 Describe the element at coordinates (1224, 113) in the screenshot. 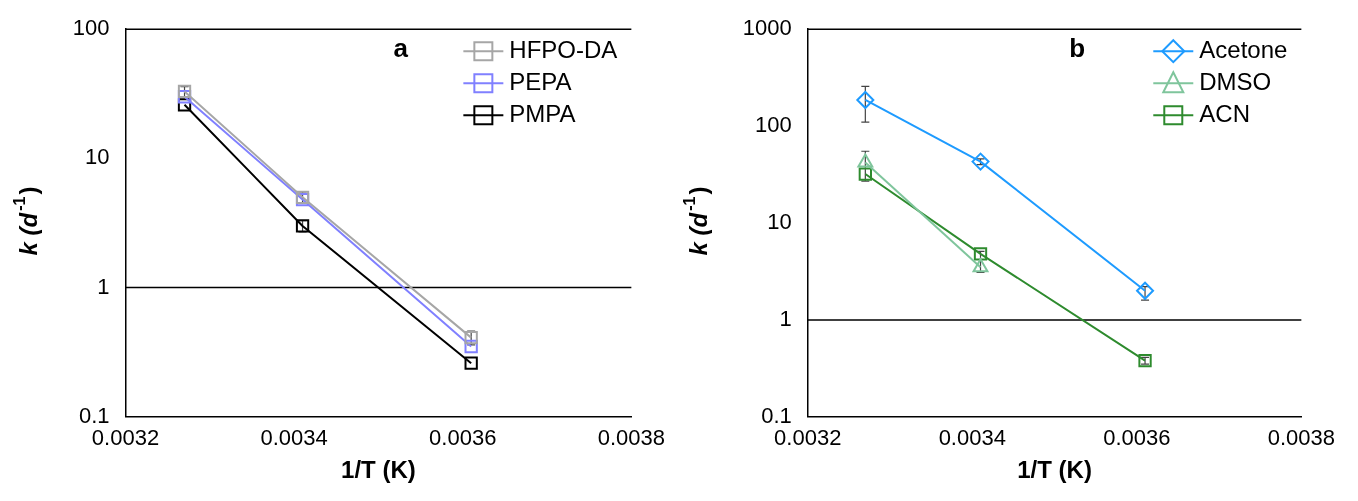

I see `legend-label: ACN` at that location.